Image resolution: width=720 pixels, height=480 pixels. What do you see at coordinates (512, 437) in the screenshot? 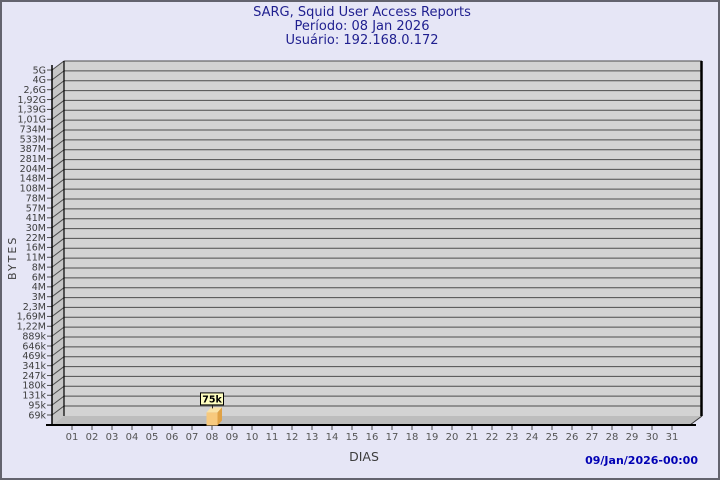
I see `x-tick-label: 23` at bounding box center [512, 437].